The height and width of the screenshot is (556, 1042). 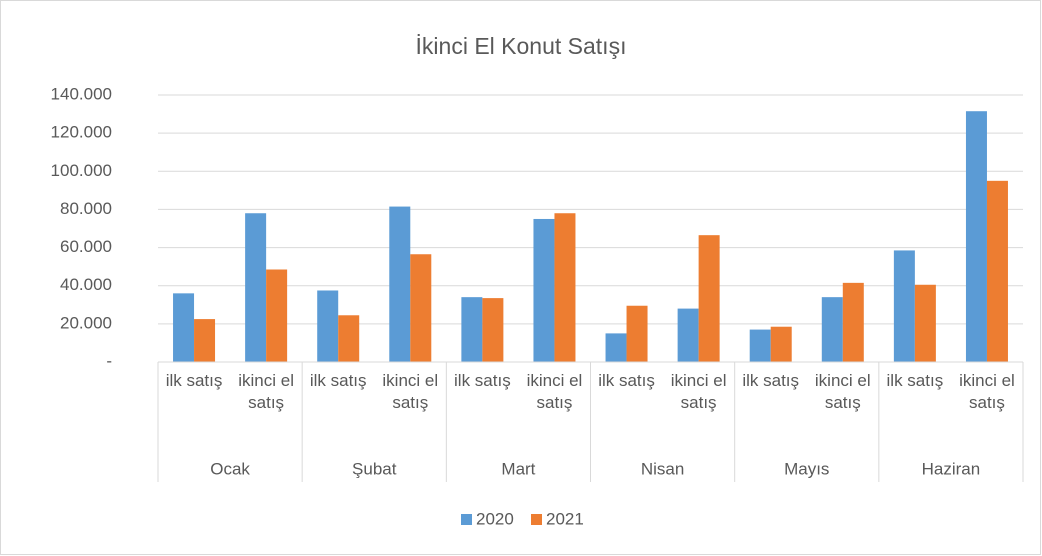 I want to click on legend-label: 2020, so click(x=495, y=518).